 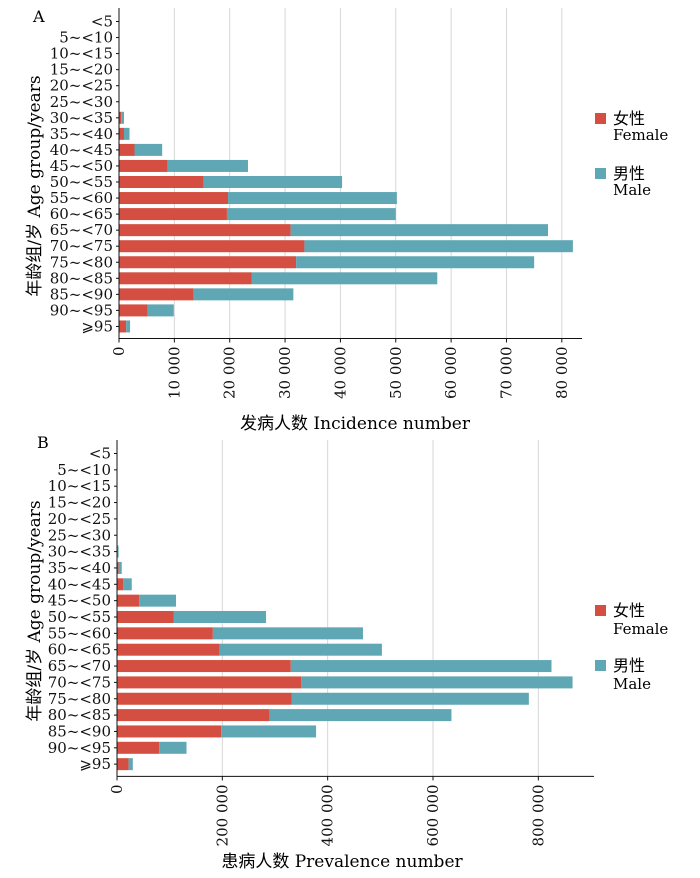 I want to click on panel-b-category-label: 30~<35, so click(x=79, y=552).